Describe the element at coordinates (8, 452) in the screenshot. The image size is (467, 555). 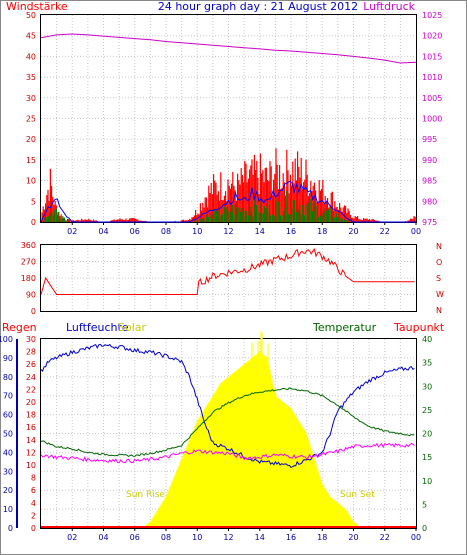
I see `humidity-tick-label: 40` at that location.